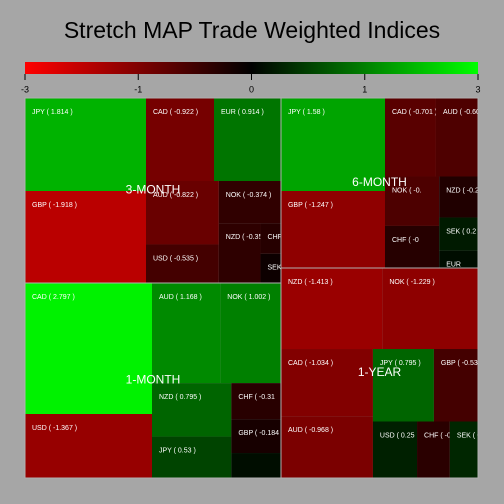 The image size is (504, 504). I want to click on cell-label: CAD ( -0.701 ), so click(414, 112).